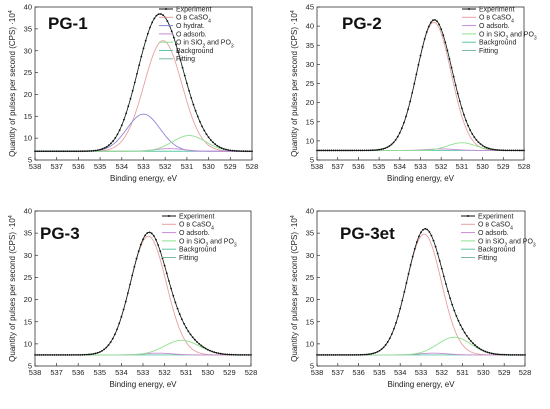 The height and width of the screenshot is (409, 550). I want to click on x-tick-label: 534, so click(121, 372).